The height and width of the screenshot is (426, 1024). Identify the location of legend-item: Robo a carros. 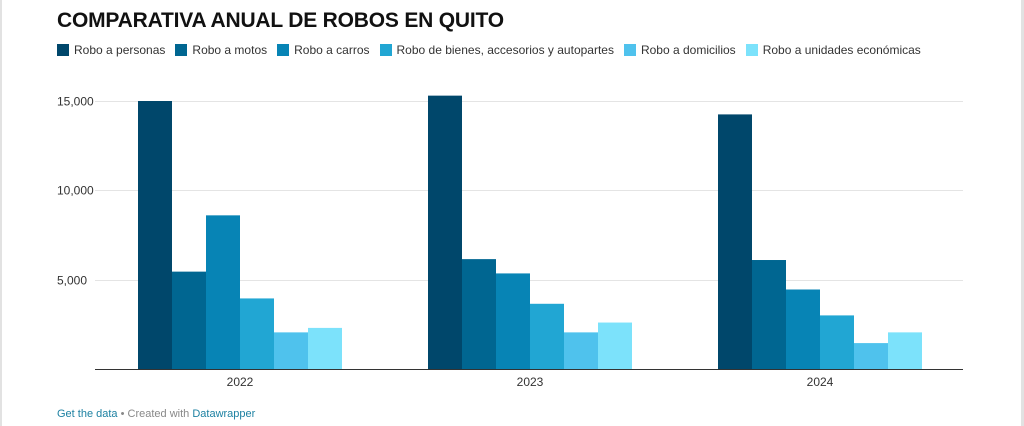
(323, 50).